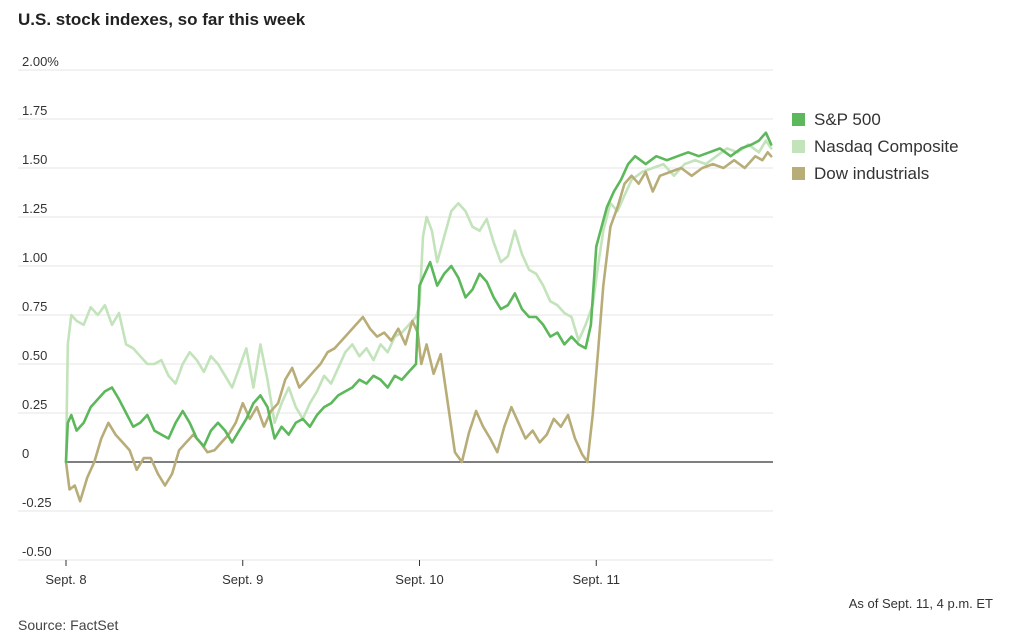 This screenshot has height=642, width=1010. I want to click on y-tick-label: 0.50, so click(34, 355).